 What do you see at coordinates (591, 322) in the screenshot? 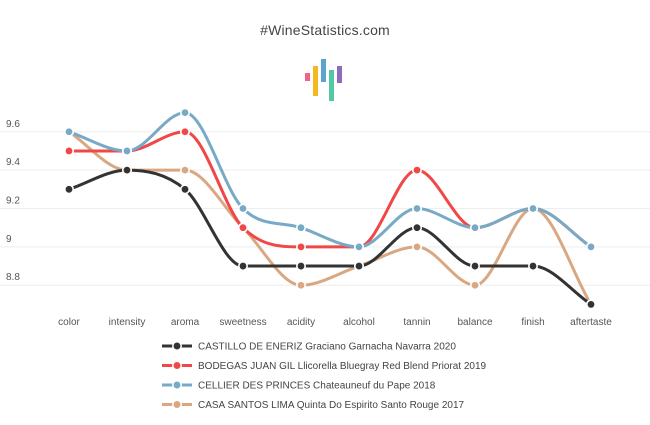
I see `x-tick-label: aftertaste` at bounding box center [591, 322].